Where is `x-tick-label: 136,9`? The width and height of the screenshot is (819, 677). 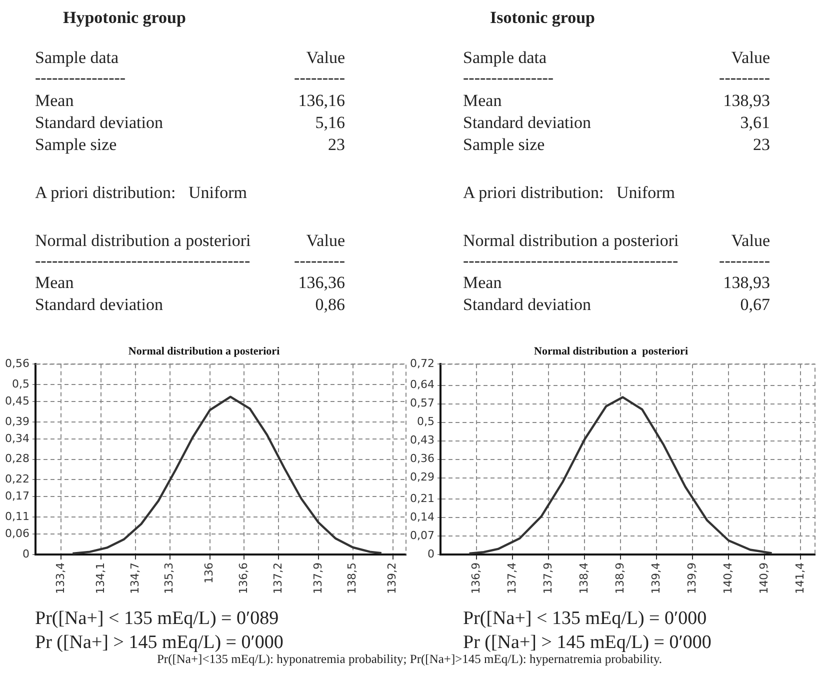
x-tick-label: 136,9 is located at coordinates (475, 578).